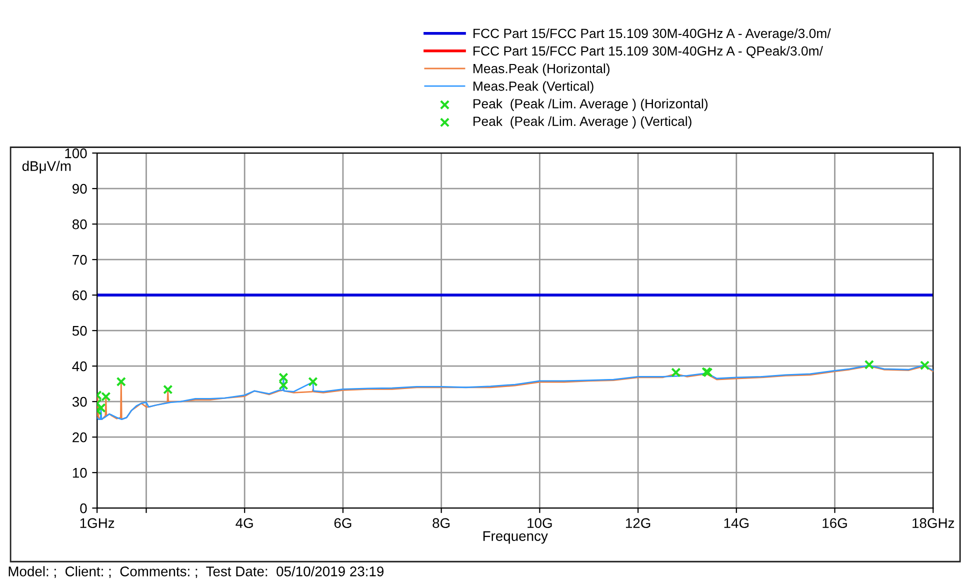  Describe the element at coordinates (540, 523) in the screenshot. I see `x-tick-label: 10G` at that location.